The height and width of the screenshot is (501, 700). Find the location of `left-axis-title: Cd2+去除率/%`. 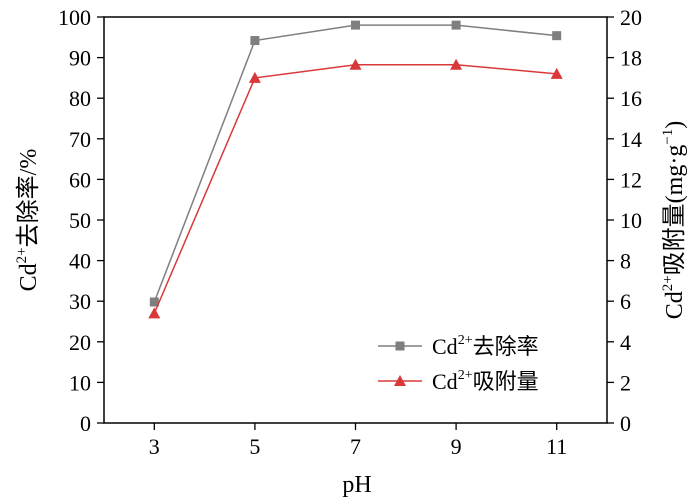

left-axis-title: Cd2+去除率/% is located at coordinates (28, 220).